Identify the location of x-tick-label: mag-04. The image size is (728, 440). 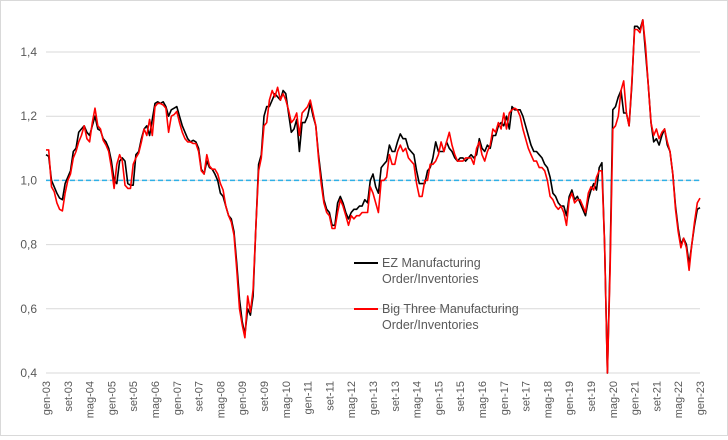
(91, 399).